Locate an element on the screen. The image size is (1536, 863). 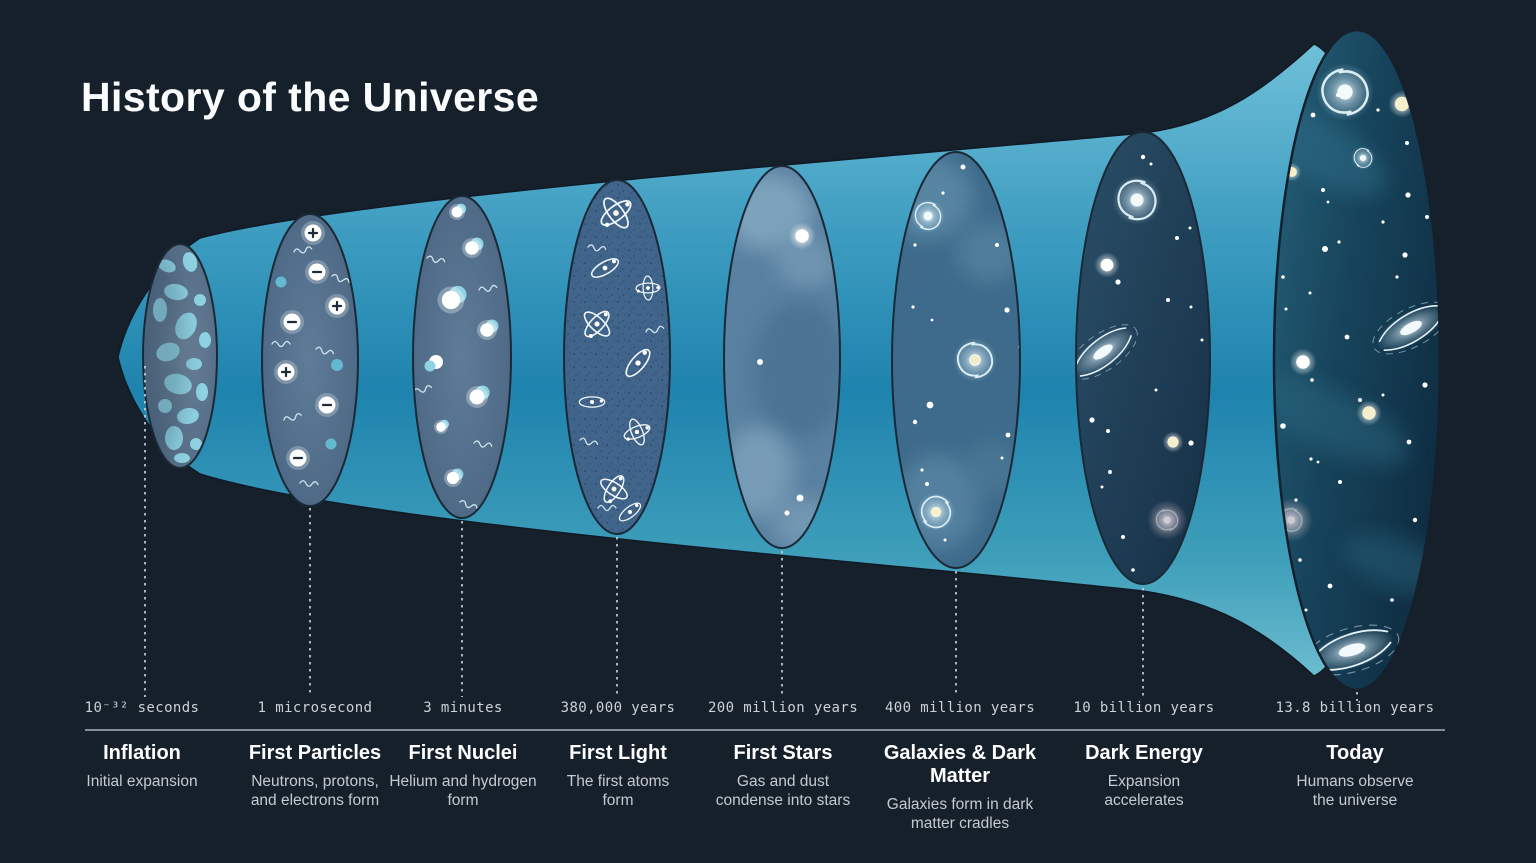
stage-slice-first-nuclei is located at coordinates (462, 357).